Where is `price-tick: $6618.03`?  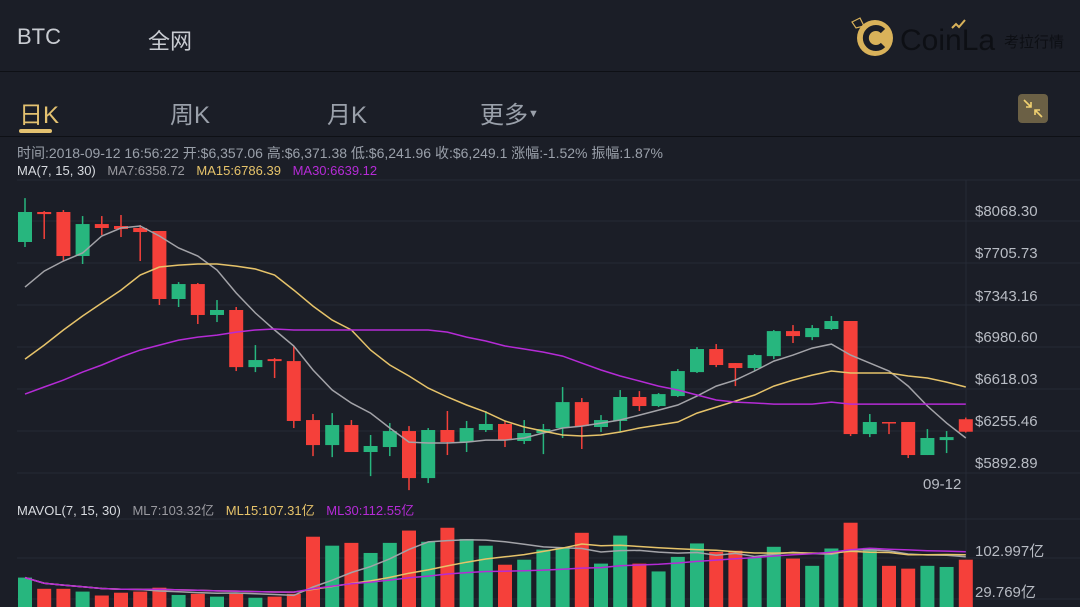 price-tick: $6618.03 is located at coordinates (1006, 379).